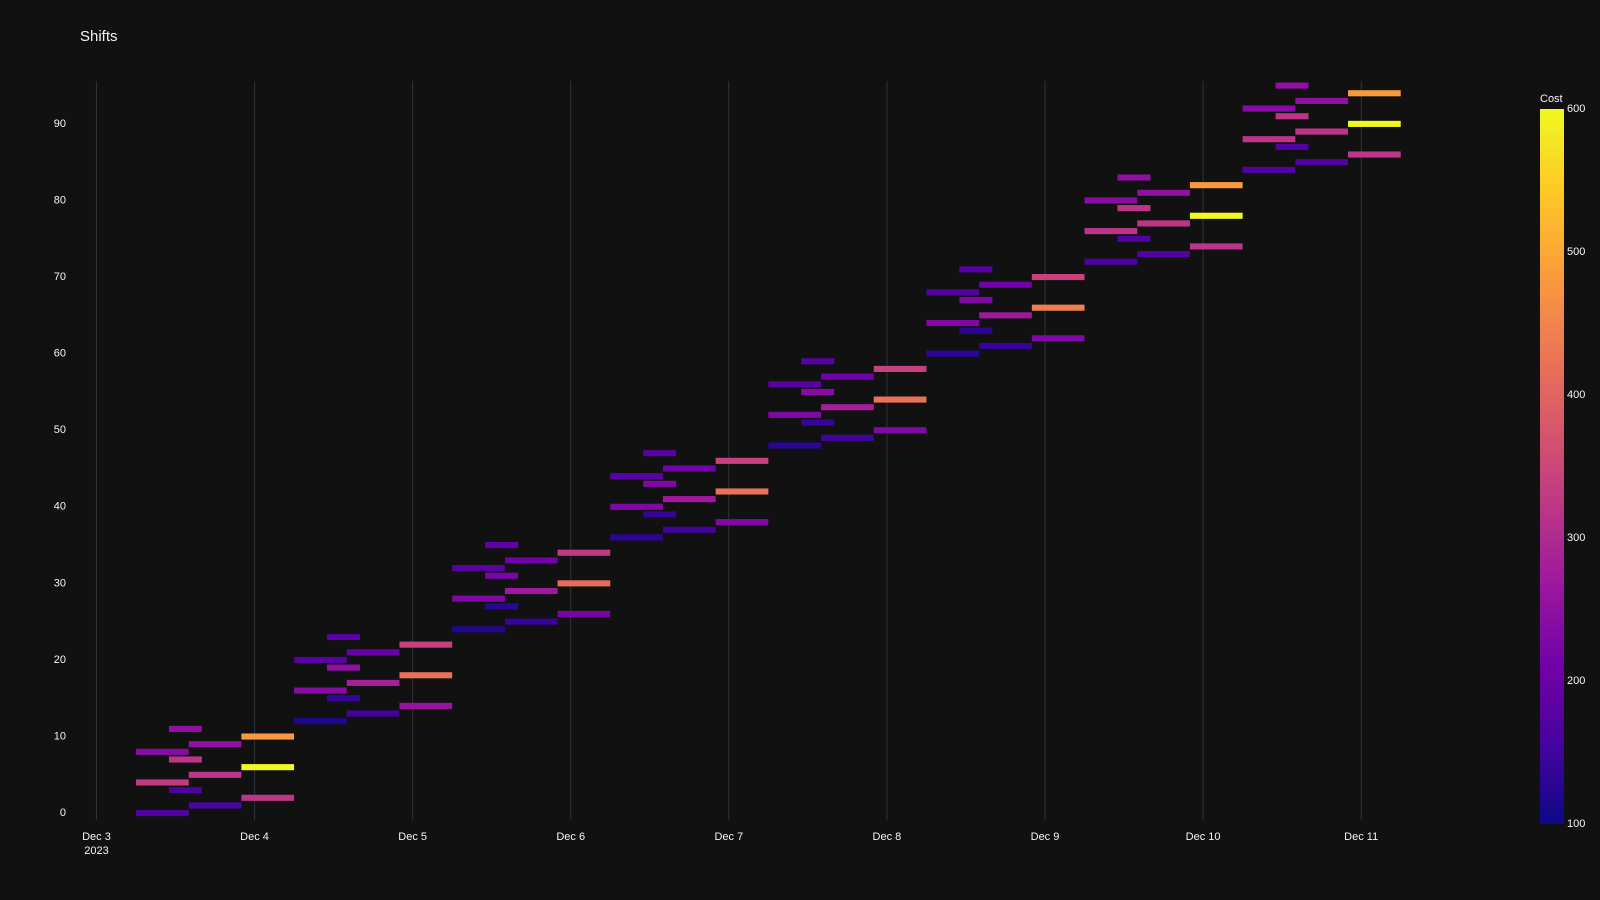 Image resolution: width=1600 pixels, height=900 pixels. What do you see at coordinates (1576, 395) in the screenshot?
I see `colorbar-tick-label: 400` at bounding box center [1576, 395].